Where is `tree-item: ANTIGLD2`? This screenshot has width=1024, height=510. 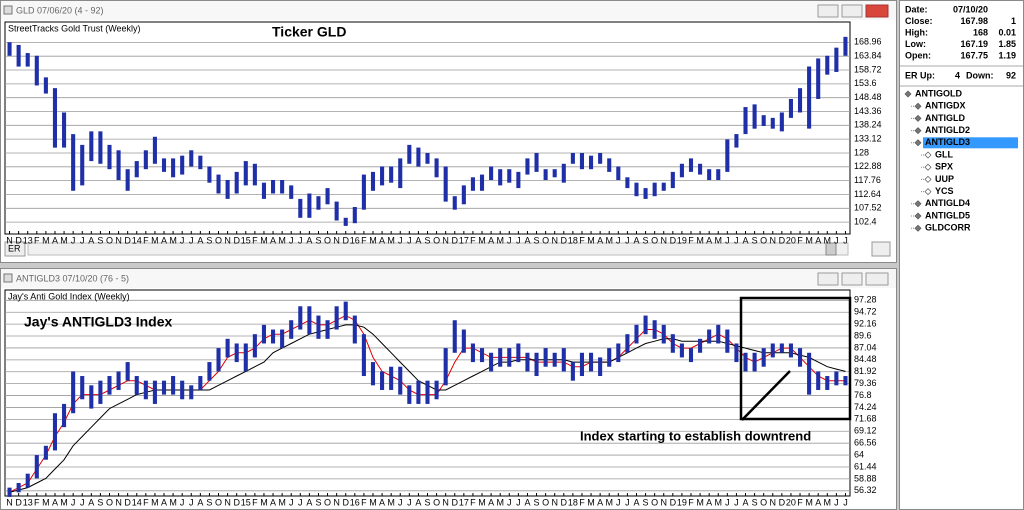
tree-item: ANTIGLD2 is located at coordinates (947, 130).